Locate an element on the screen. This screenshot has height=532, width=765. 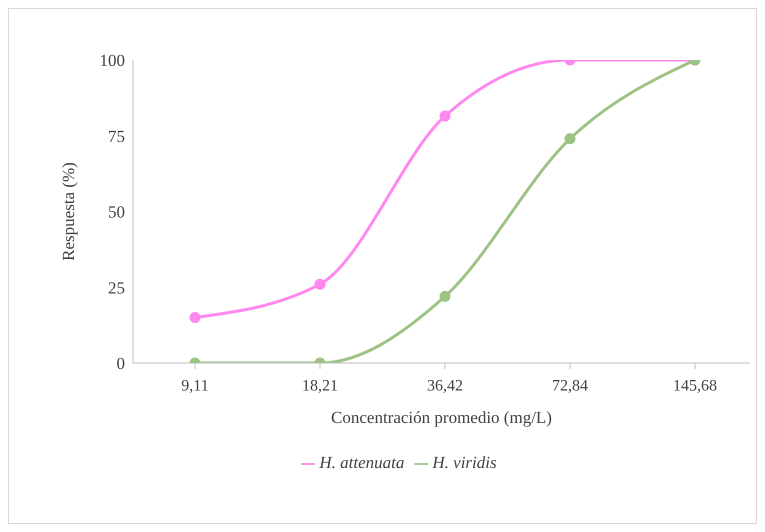
x-axis-title: Concentración promedio (mg/L) is located at coordinates (441, 417).